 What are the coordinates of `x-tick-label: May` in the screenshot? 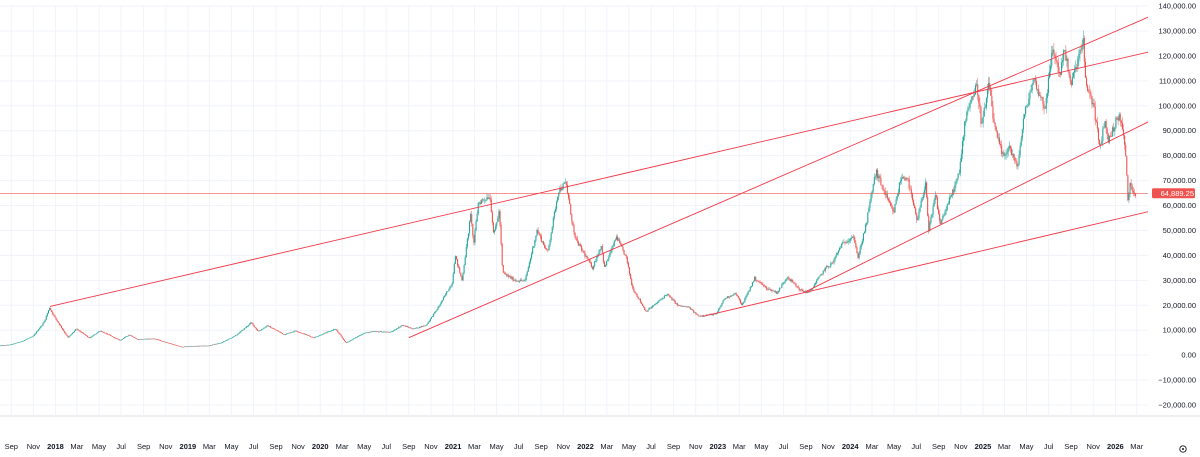 It's located at (1026, 446).